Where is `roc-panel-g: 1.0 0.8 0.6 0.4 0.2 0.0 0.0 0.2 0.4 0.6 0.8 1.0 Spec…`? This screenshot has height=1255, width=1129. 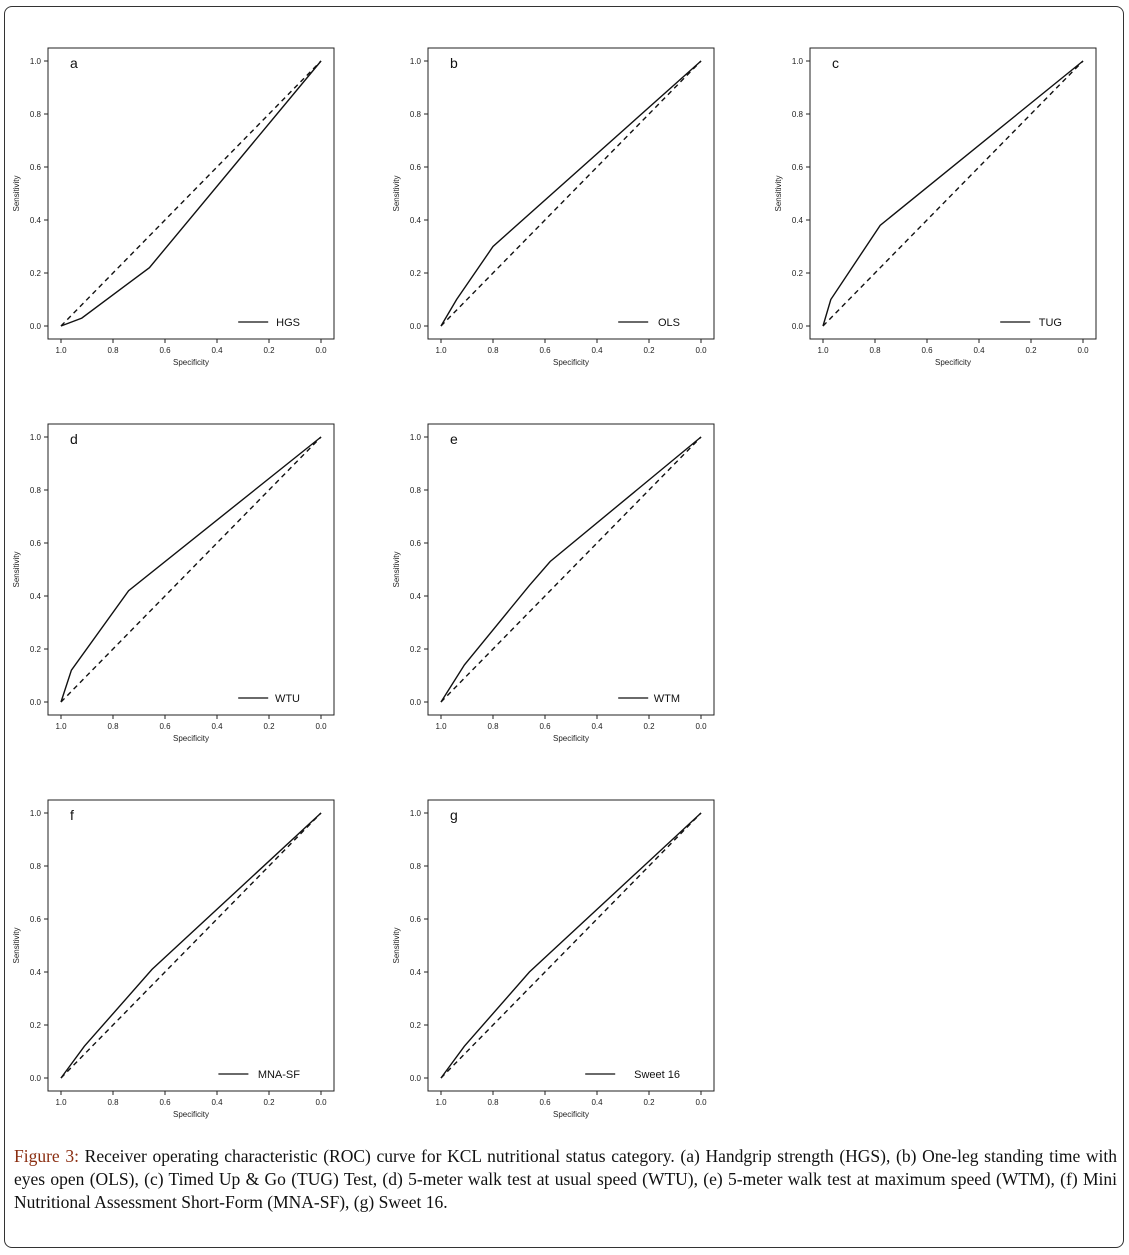 roc-panel-g: 1.0 0.8 0.6 0.4 0.2 0.0 0.0 0.2 0.4 0.6 0.8 1.0 Spec… is located at coordinates (553, 959).